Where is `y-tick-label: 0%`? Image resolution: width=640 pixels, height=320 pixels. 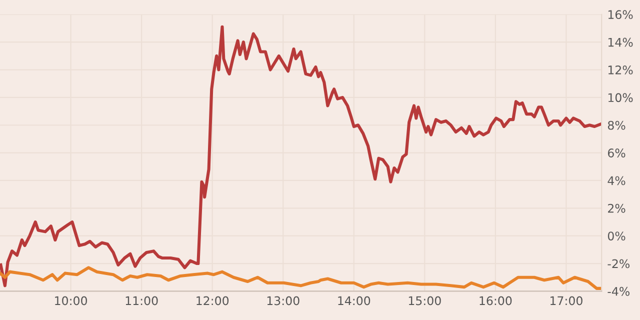 y-tick-label: 0% is located at coordinates (617, 236).